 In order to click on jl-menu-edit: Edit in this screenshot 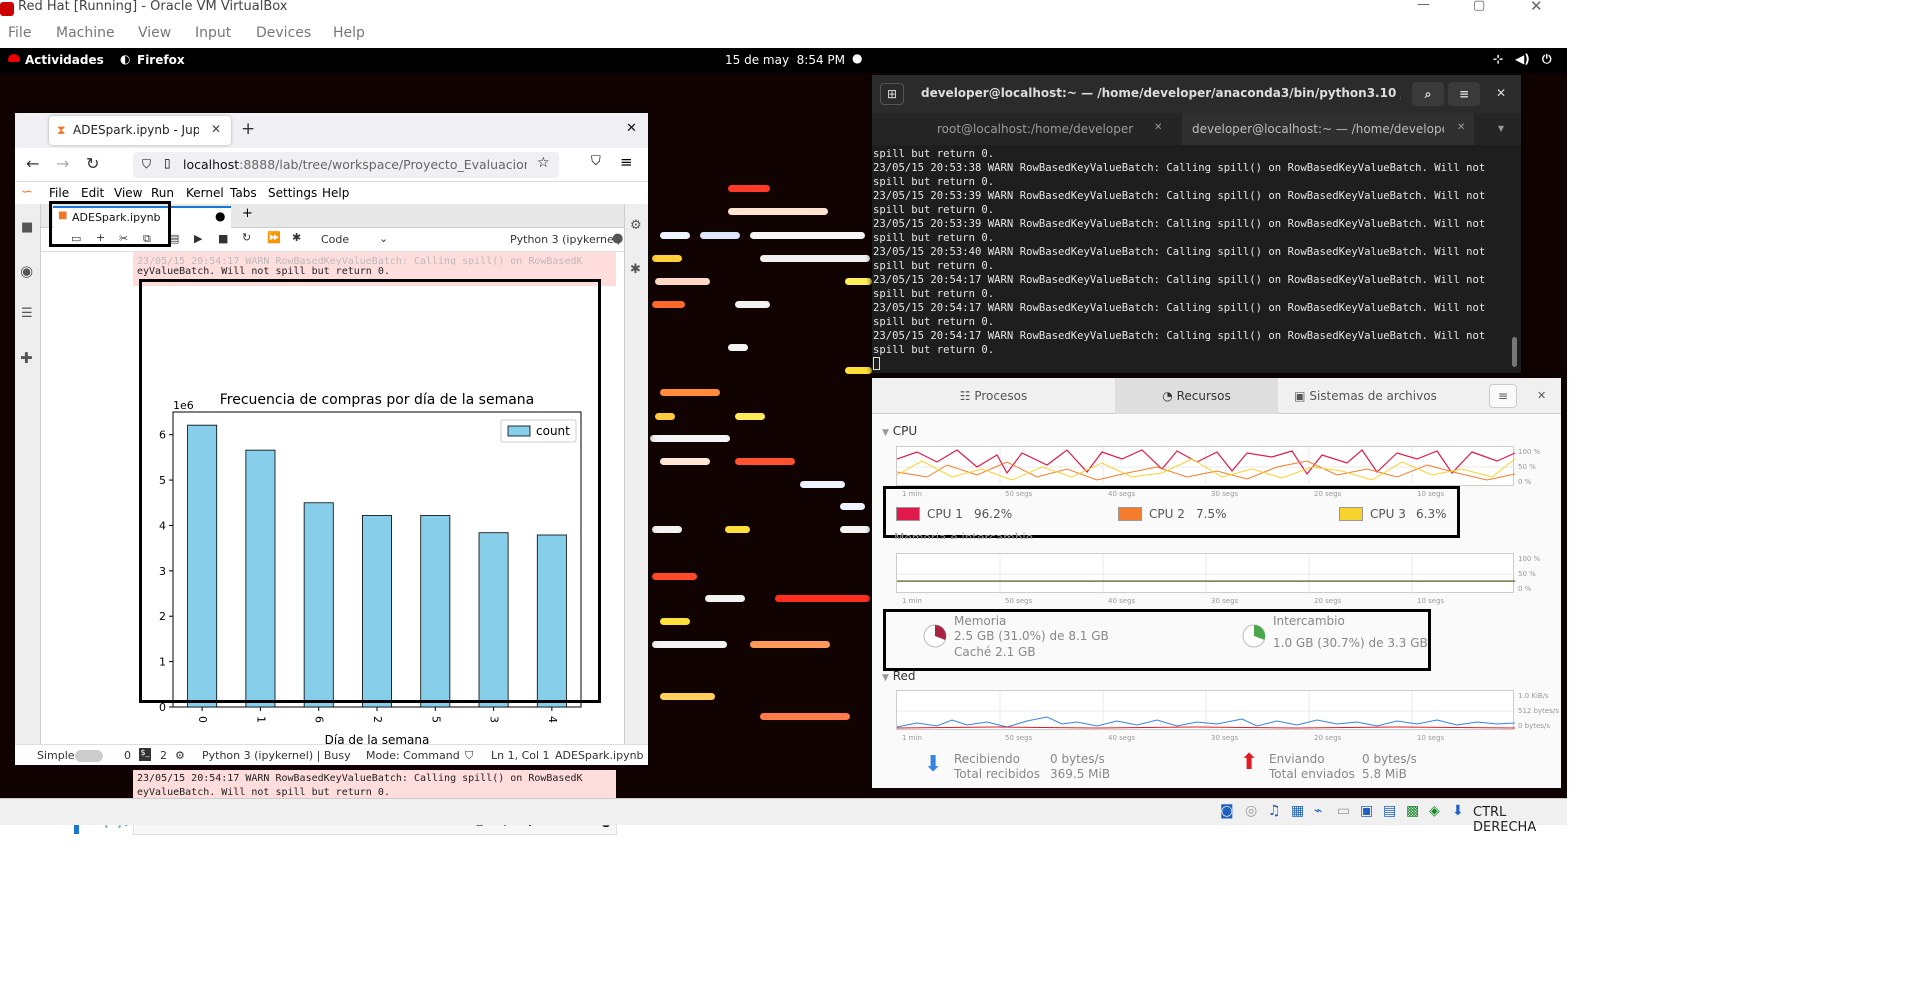, I will do `click(93, 193)`.